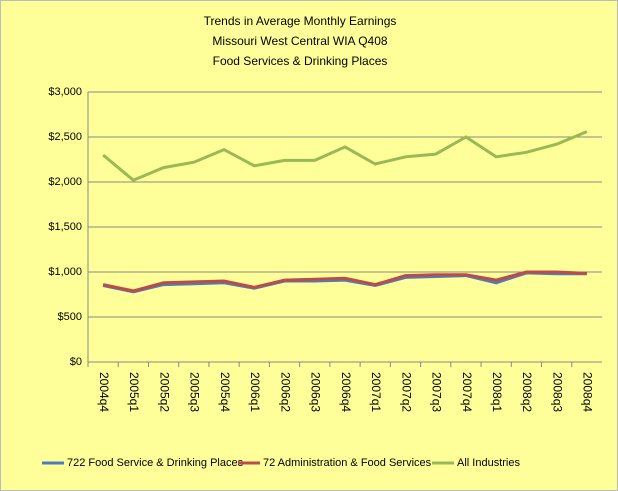 The width and height of the screenshot is (618, 491). I want to click on x-tick-label: 2006q4, so click(346, 392).